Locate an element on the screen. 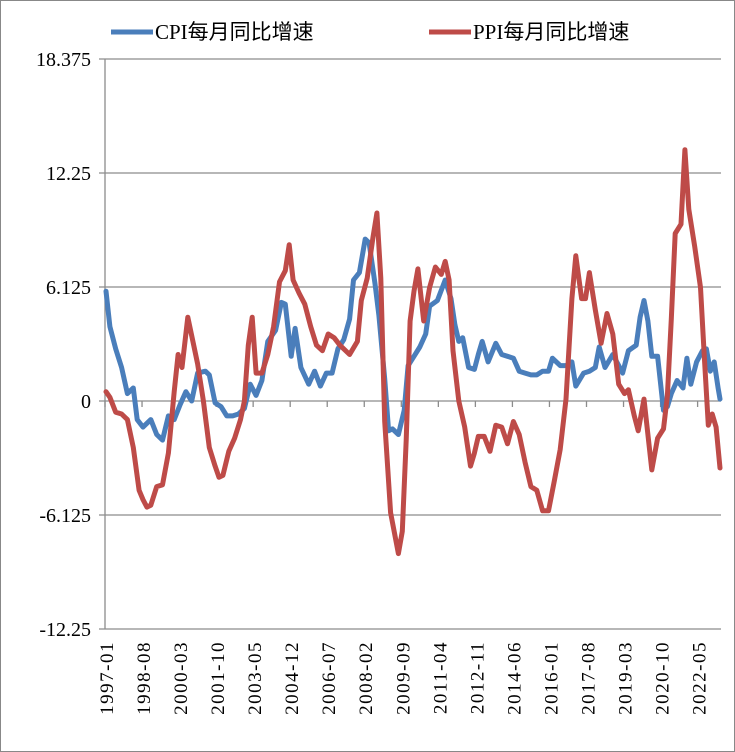  x-tick-label: 1998-08 is located at coordinates (144, 678).